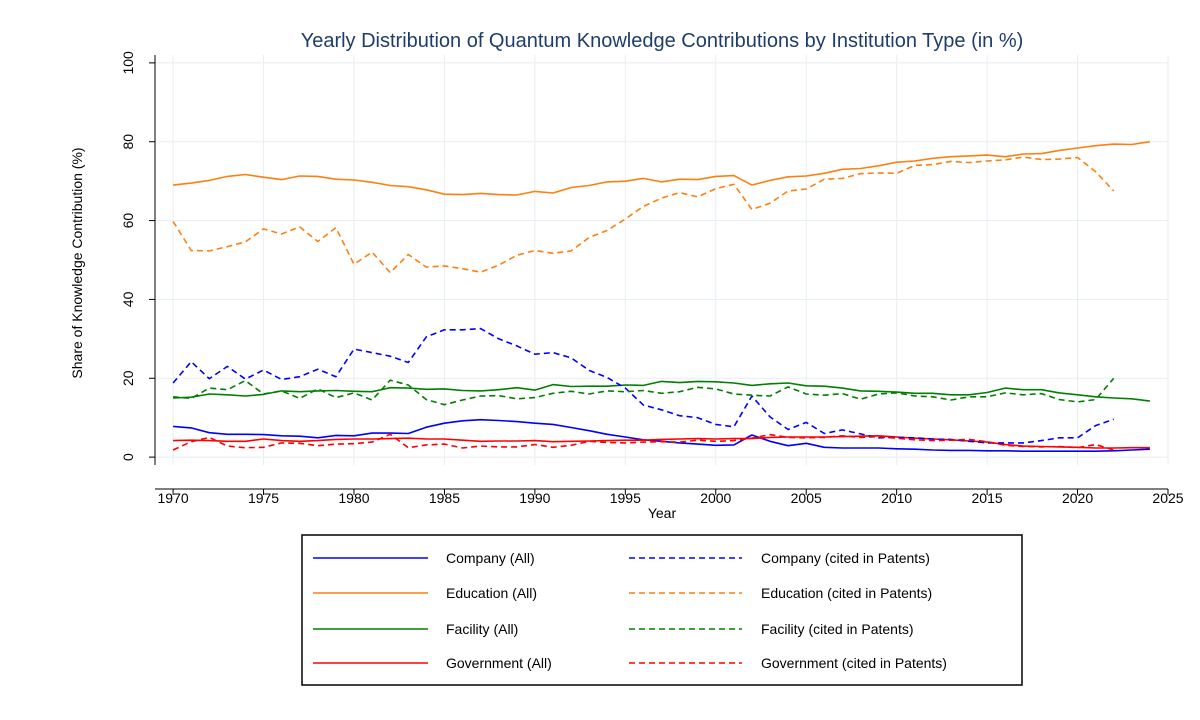  I want to click on x-tick-label: 1985, so click(444, 498).